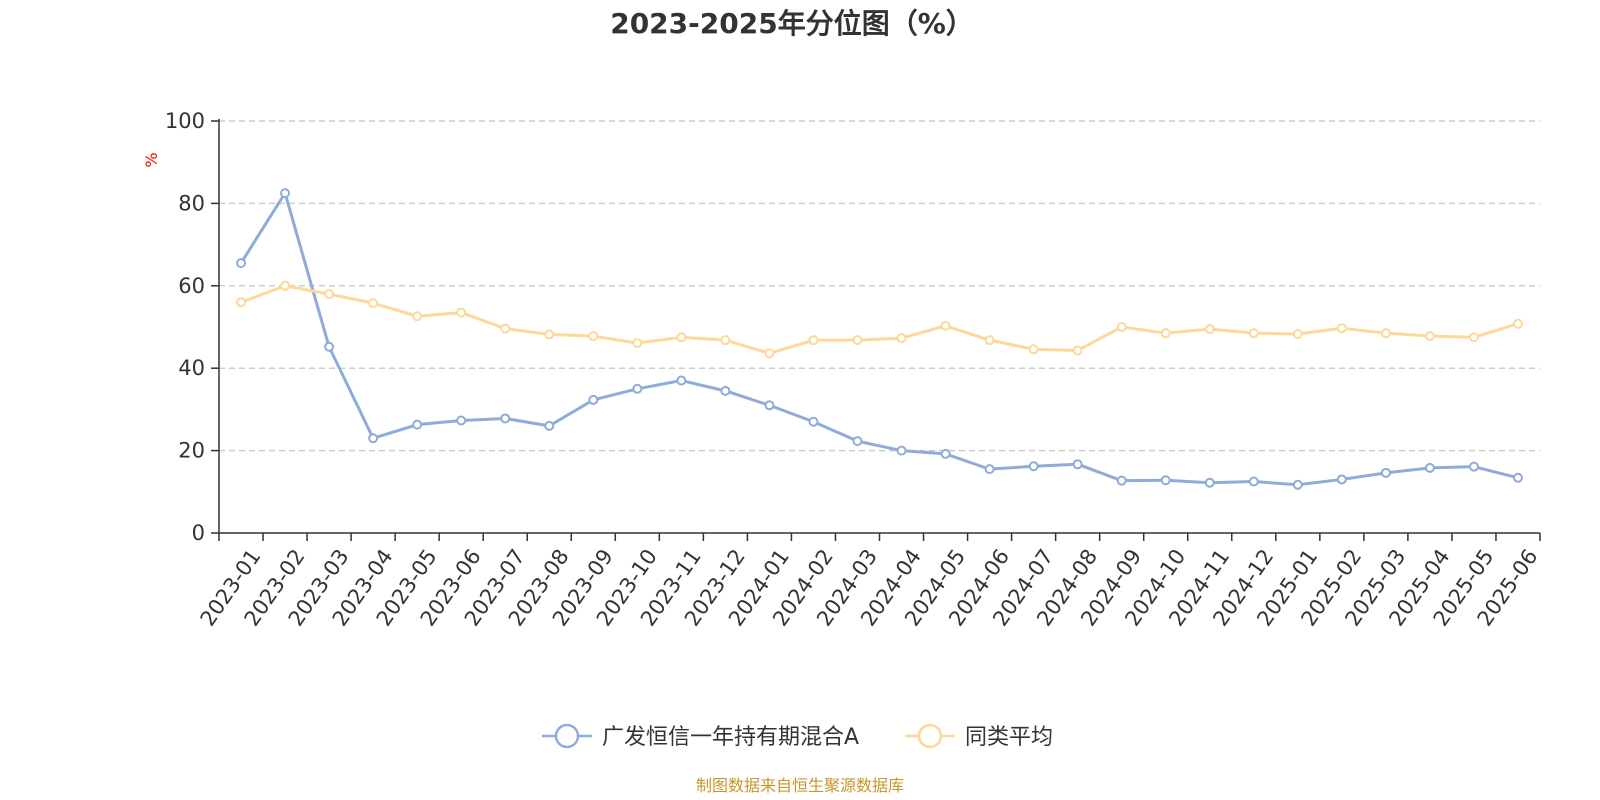 The image size is (1600, 800). I want to click on legend-item: 广发恒信一年持有期混合A, so click(700, 736).